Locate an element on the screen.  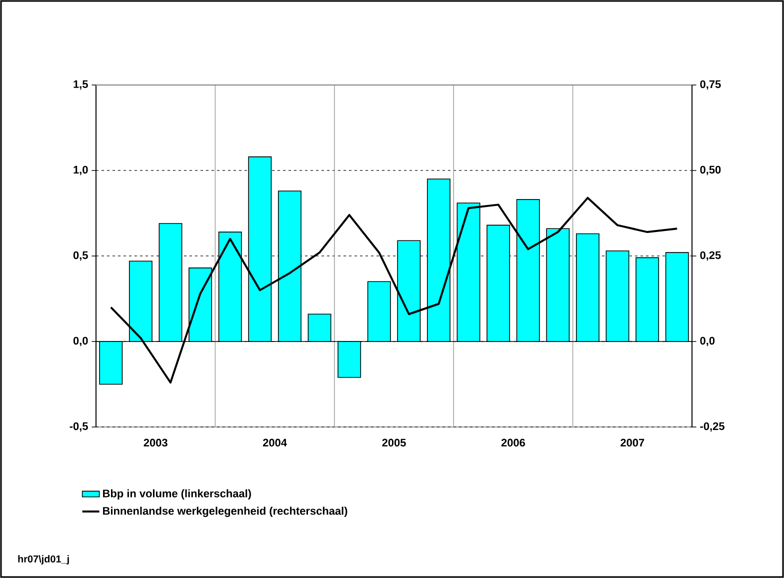
y-tick-label: 0,0 is located at coordinates (80, 341).